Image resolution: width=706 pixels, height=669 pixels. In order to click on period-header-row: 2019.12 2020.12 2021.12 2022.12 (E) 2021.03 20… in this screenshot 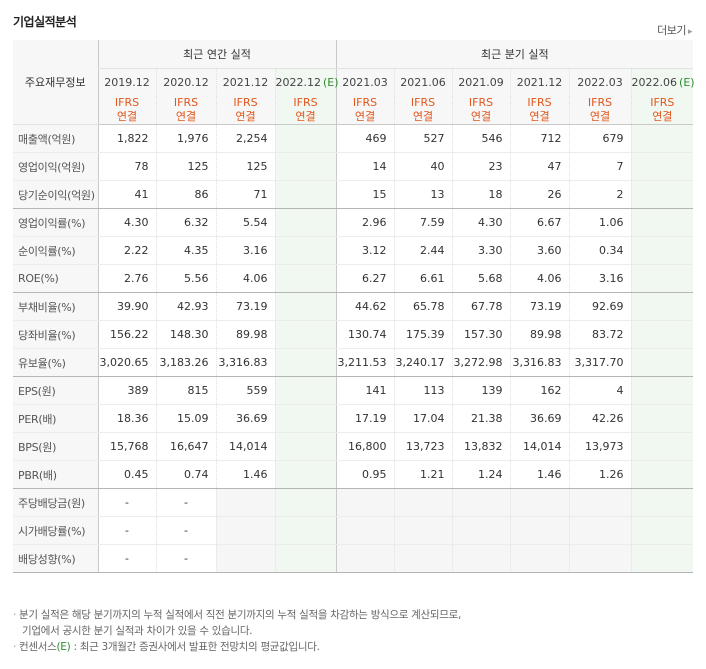, I will do `click(354, 82)`.